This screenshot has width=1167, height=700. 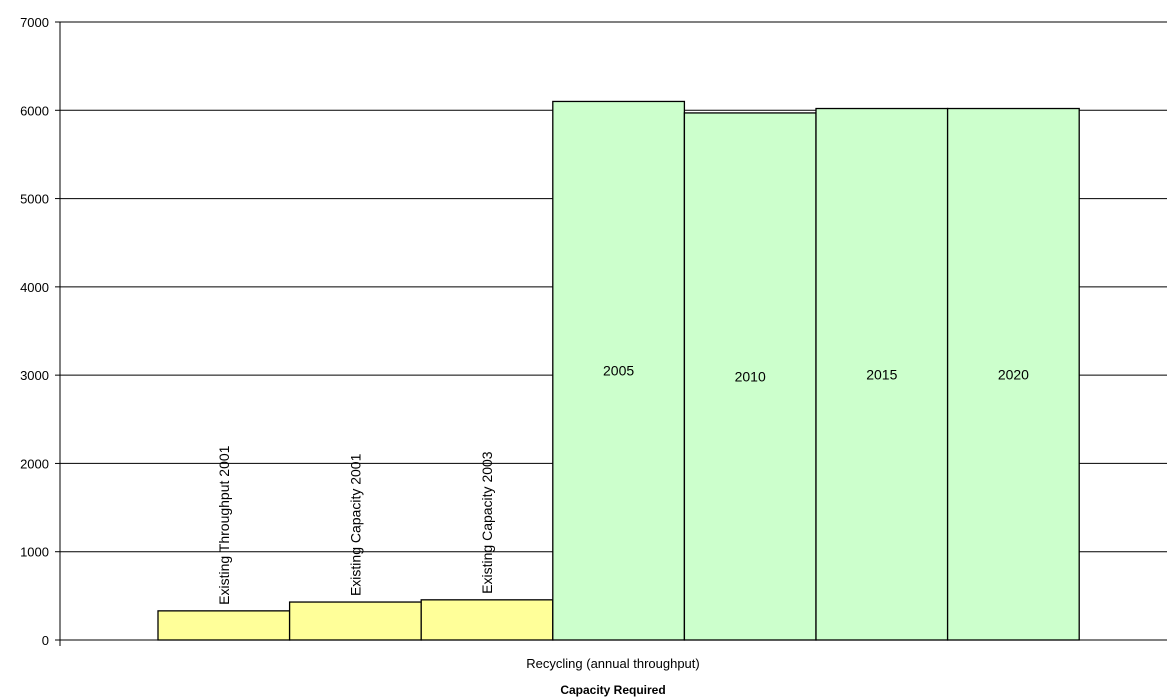 I want to click on y-tick-label: 7000, so click(x=34, y=22).